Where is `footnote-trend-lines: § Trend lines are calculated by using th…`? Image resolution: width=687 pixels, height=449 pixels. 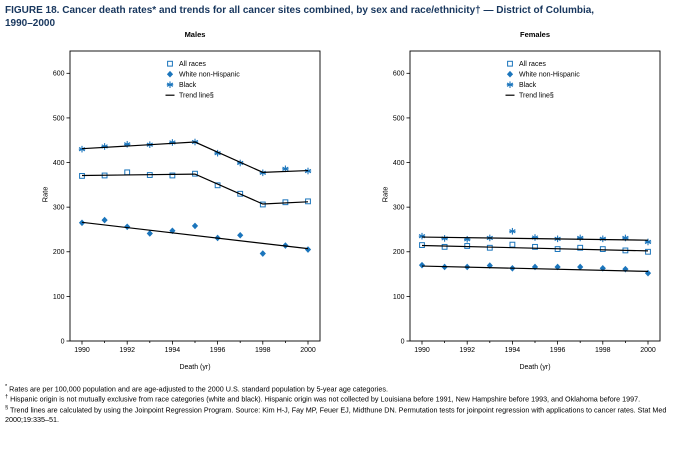 footnote-trend-lines: § Trend lines are calculated by using th… is located at coordinates (344, 415).